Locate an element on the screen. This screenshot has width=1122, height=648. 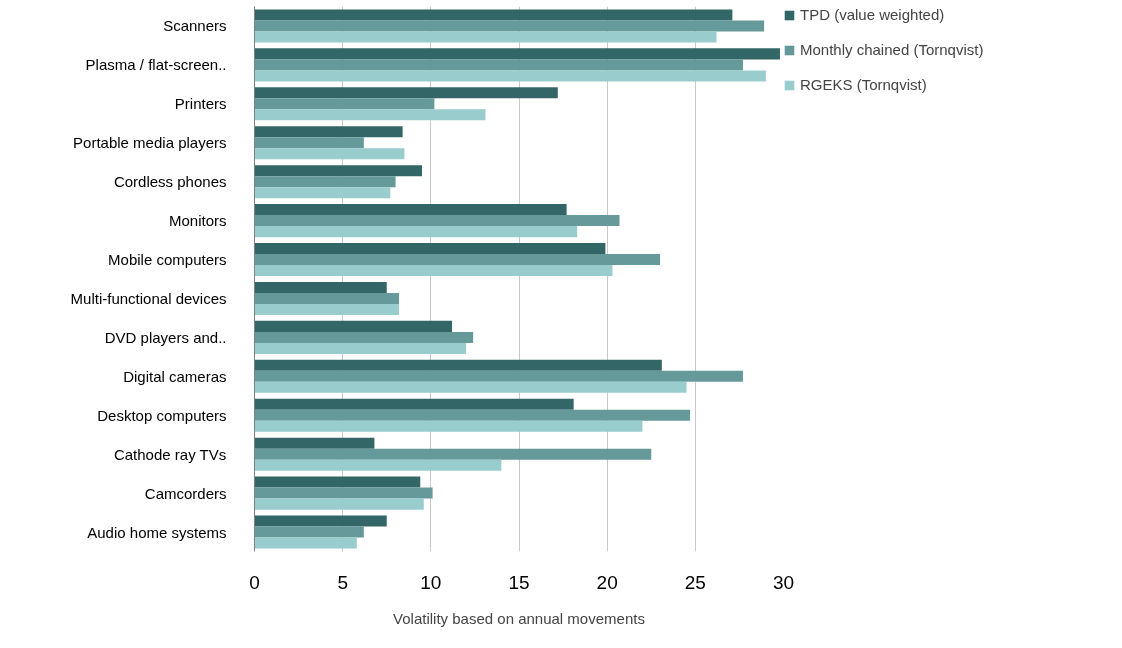
y-tick-label: Multi-functional devices is located at coordinates (148, 298).